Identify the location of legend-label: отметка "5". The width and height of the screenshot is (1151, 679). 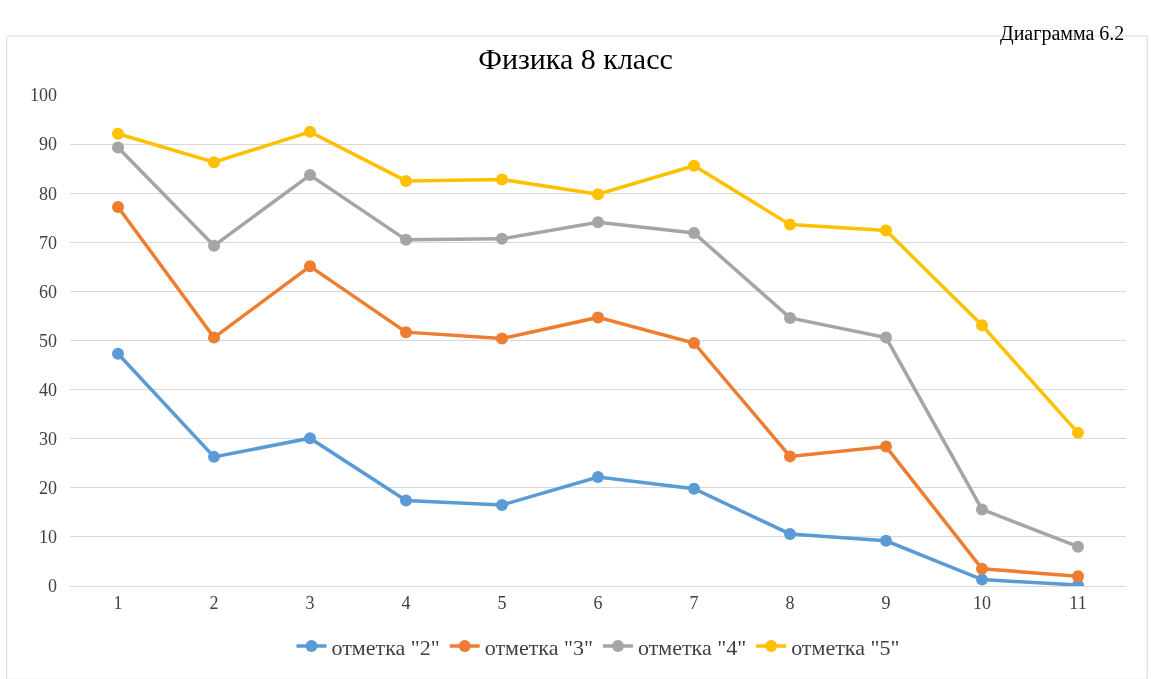
(845, 647).